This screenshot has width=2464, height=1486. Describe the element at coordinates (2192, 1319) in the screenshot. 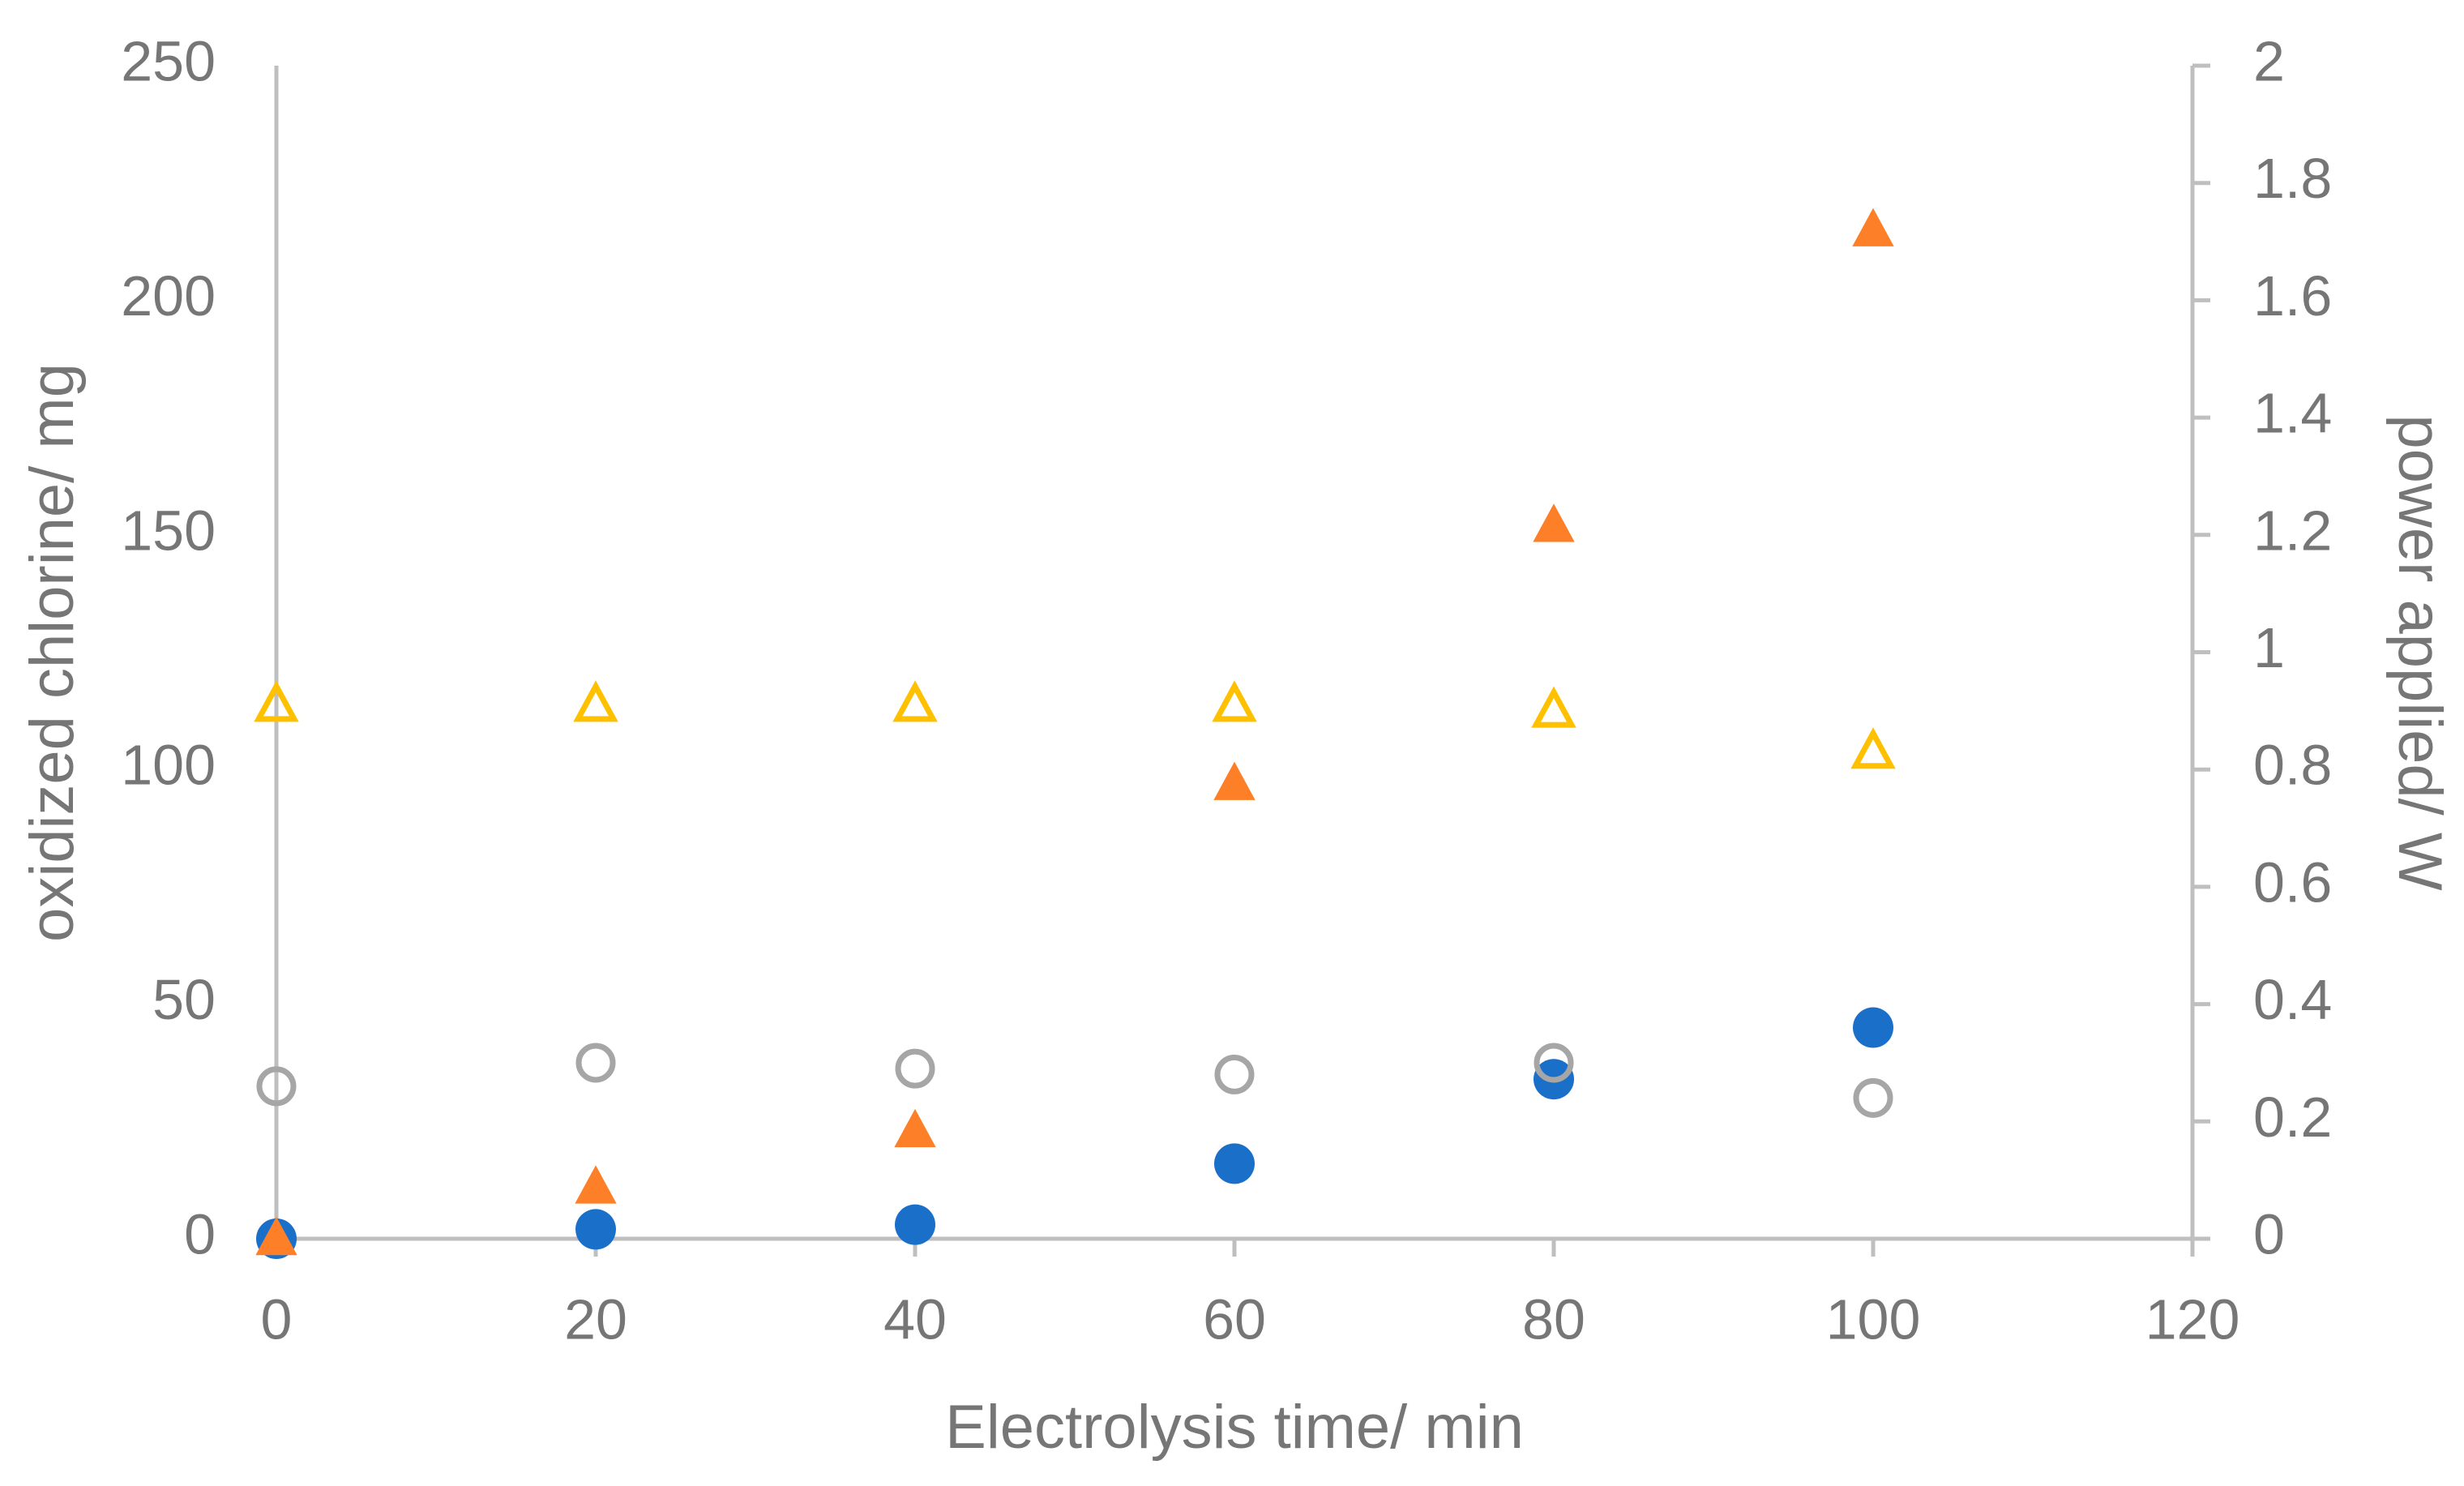

I see `x-tick-label: 120` at that location.